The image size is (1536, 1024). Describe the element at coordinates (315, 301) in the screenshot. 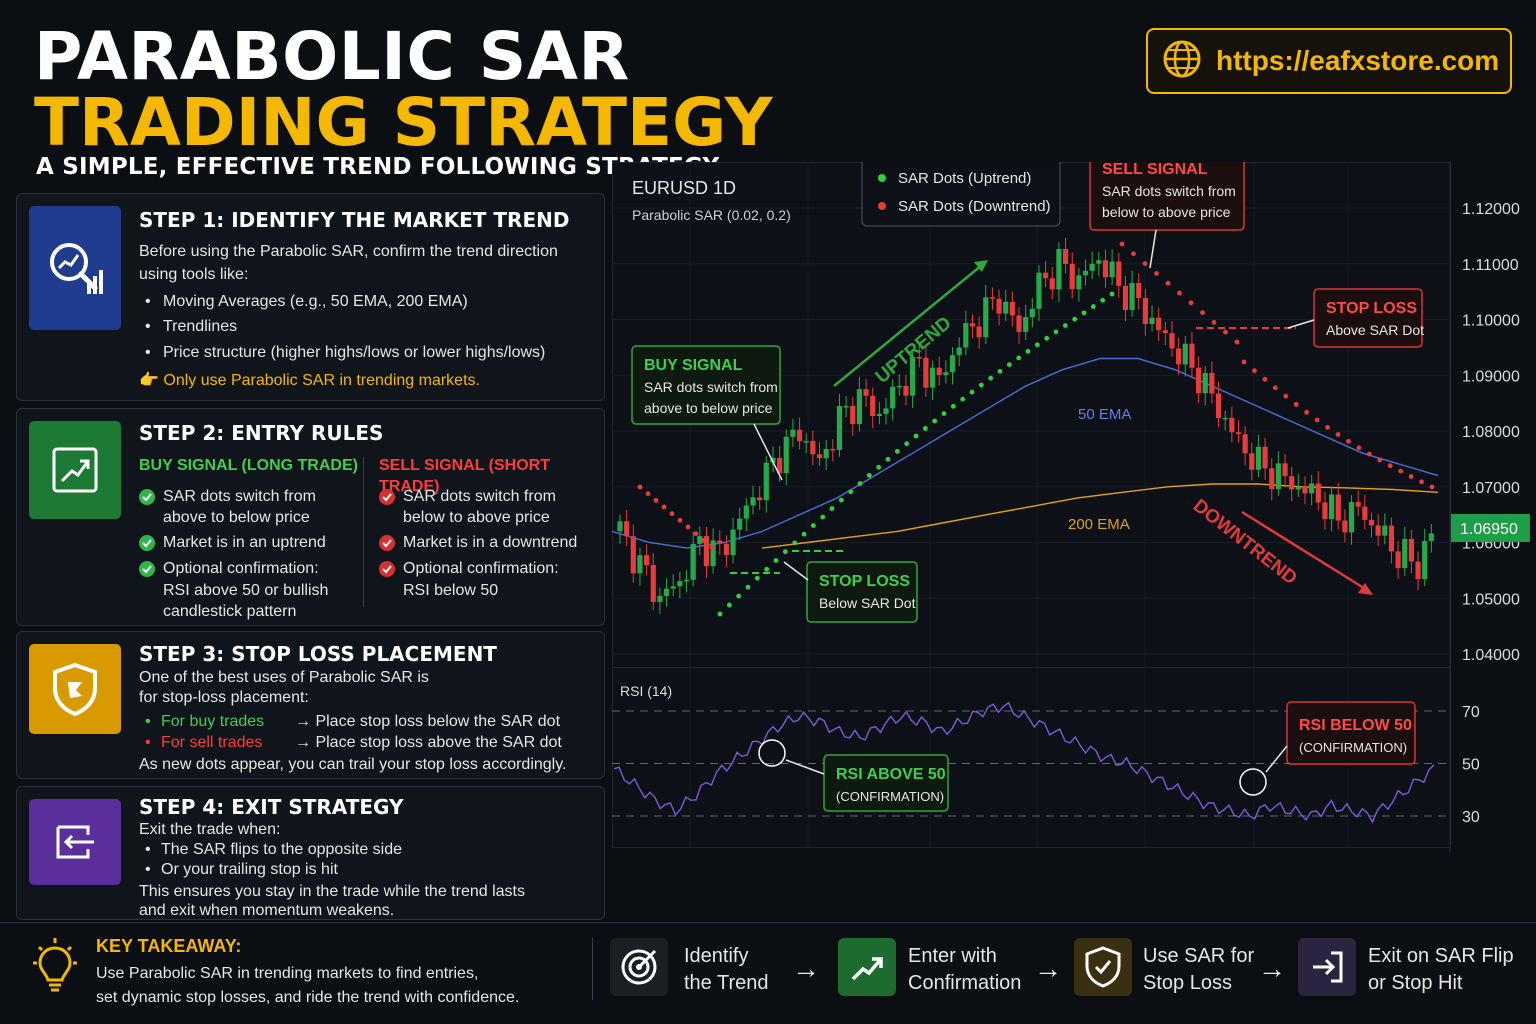

I see `step-1-bullet-1: Moving Averages (e.g., 50 EMA, 200 EMA)` at that location.